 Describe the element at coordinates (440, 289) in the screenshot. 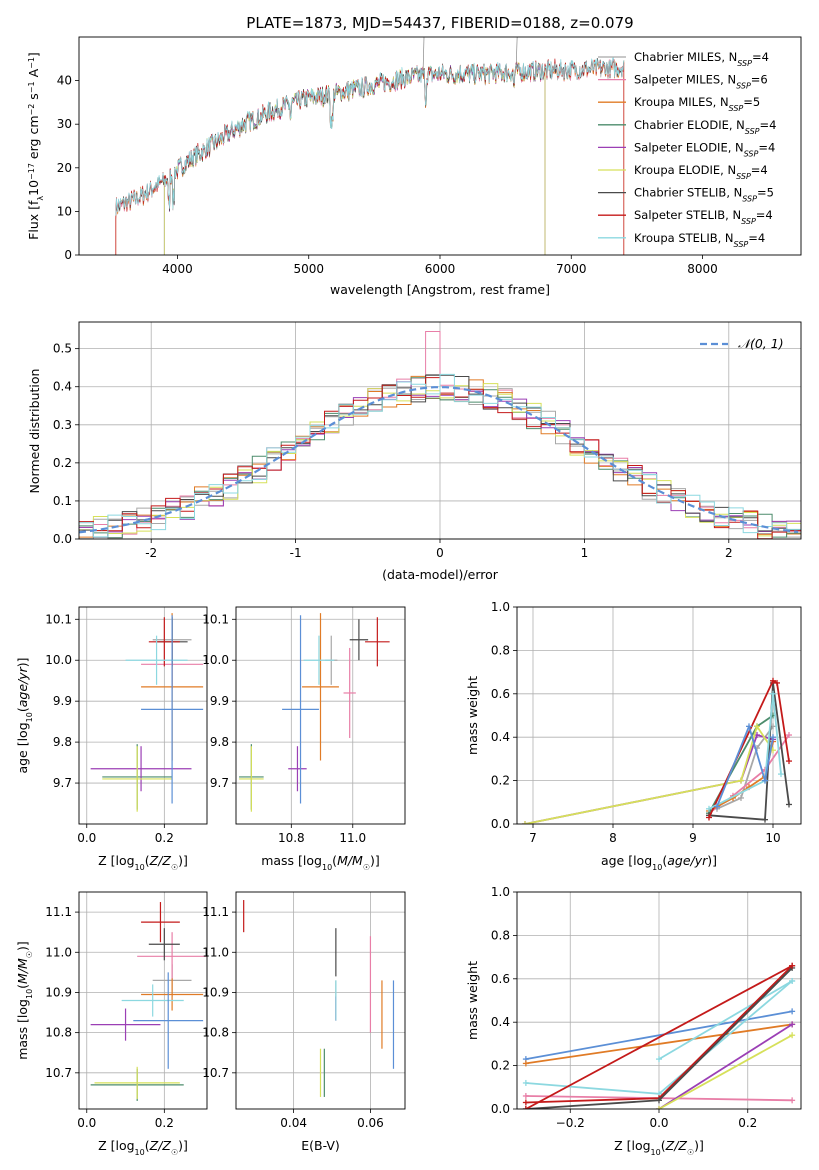

I see `spectrum-xlabel: wavelength [Angstrom, rest frame]` at that location.